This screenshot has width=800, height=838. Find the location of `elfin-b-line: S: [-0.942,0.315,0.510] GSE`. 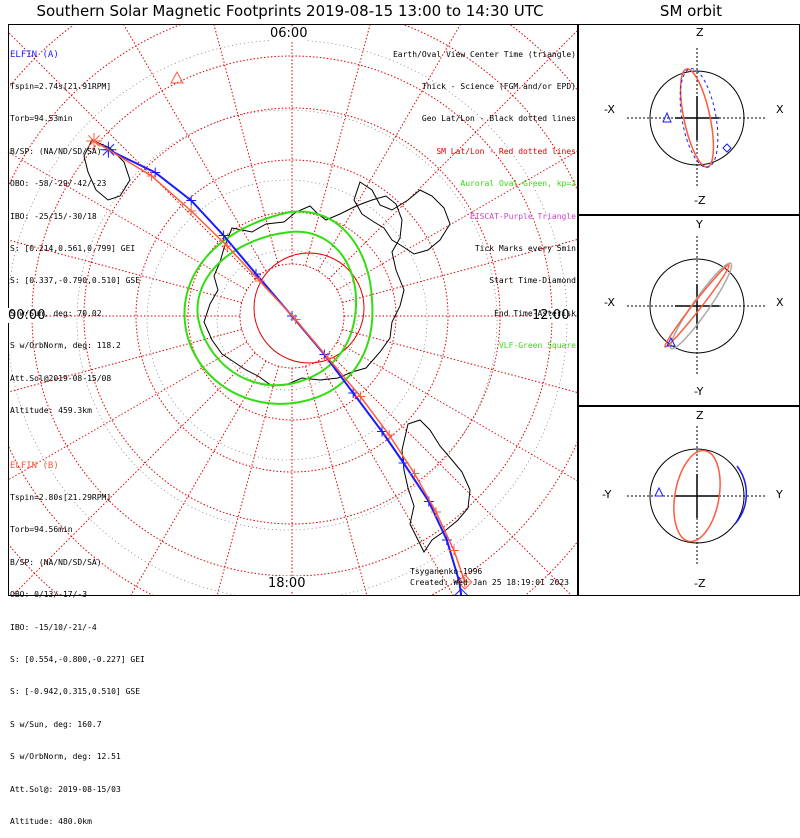

elfin-b-line: S: [-0.942,0.315,0.510] GSE is located at coordinates (75, 692).